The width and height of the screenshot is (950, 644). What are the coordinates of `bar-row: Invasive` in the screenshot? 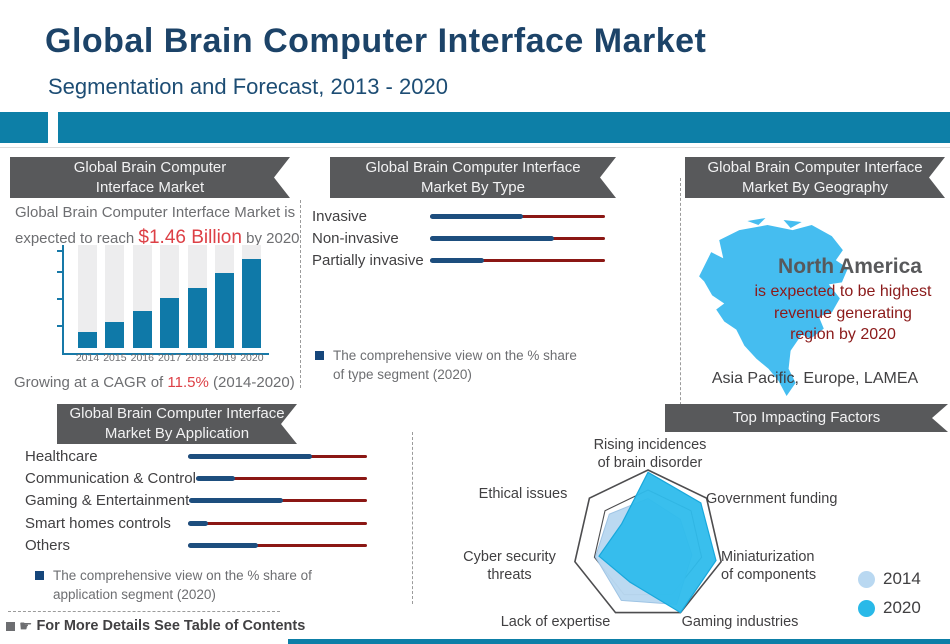 It's located at (458, 216).